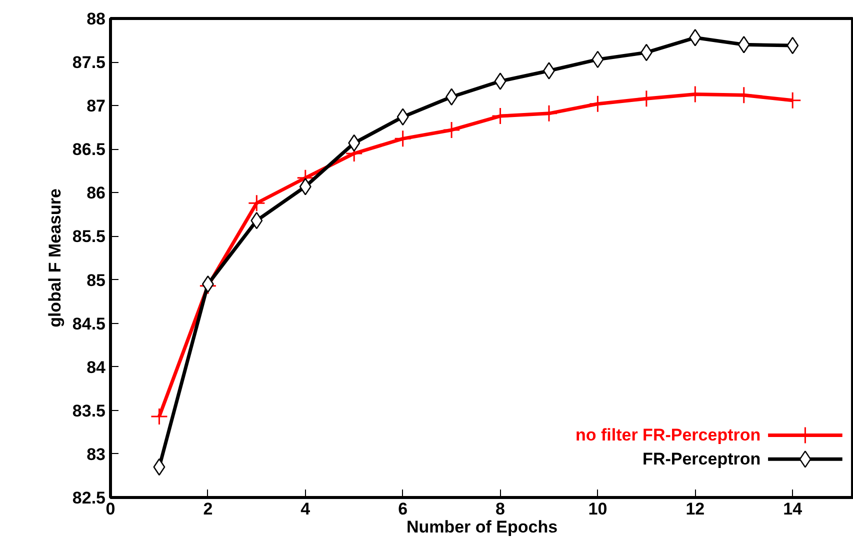 Image resolution: width=853 pixels, height=547 pixels. Describe the element at coordinates (403, 509) in the screenshot. I see `x-tick-label: 6` at that location.